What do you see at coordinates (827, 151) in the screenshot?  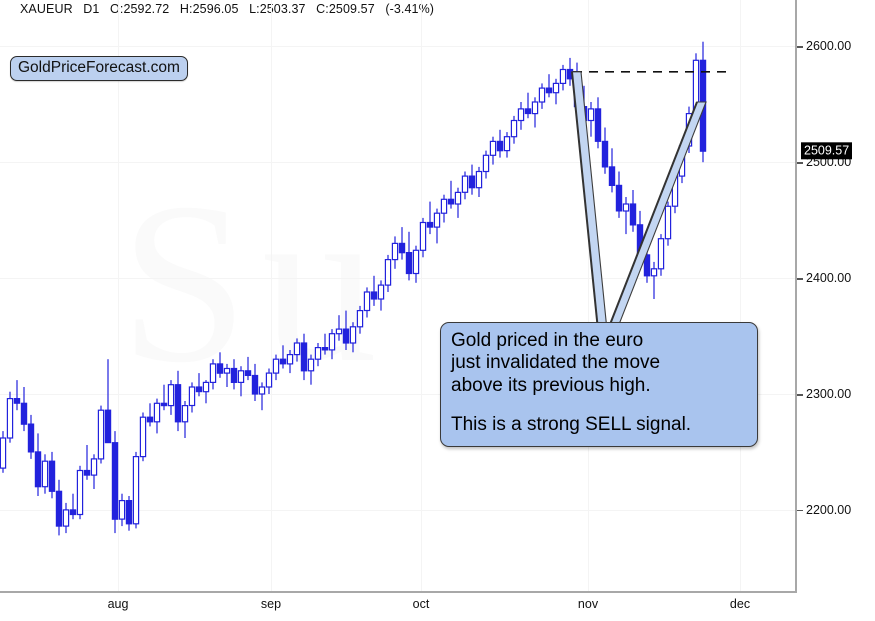 I see `last-price-tag: 2509.57` at bounding box center [827, 151].